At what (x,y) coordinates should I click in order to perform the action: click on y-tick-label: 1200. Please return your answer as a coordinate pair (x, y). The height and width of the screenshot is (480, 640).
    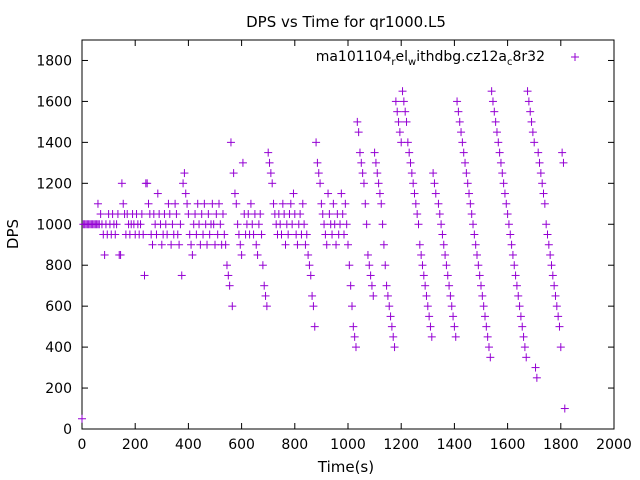
    Looking at the image, I should click on (54, 184).